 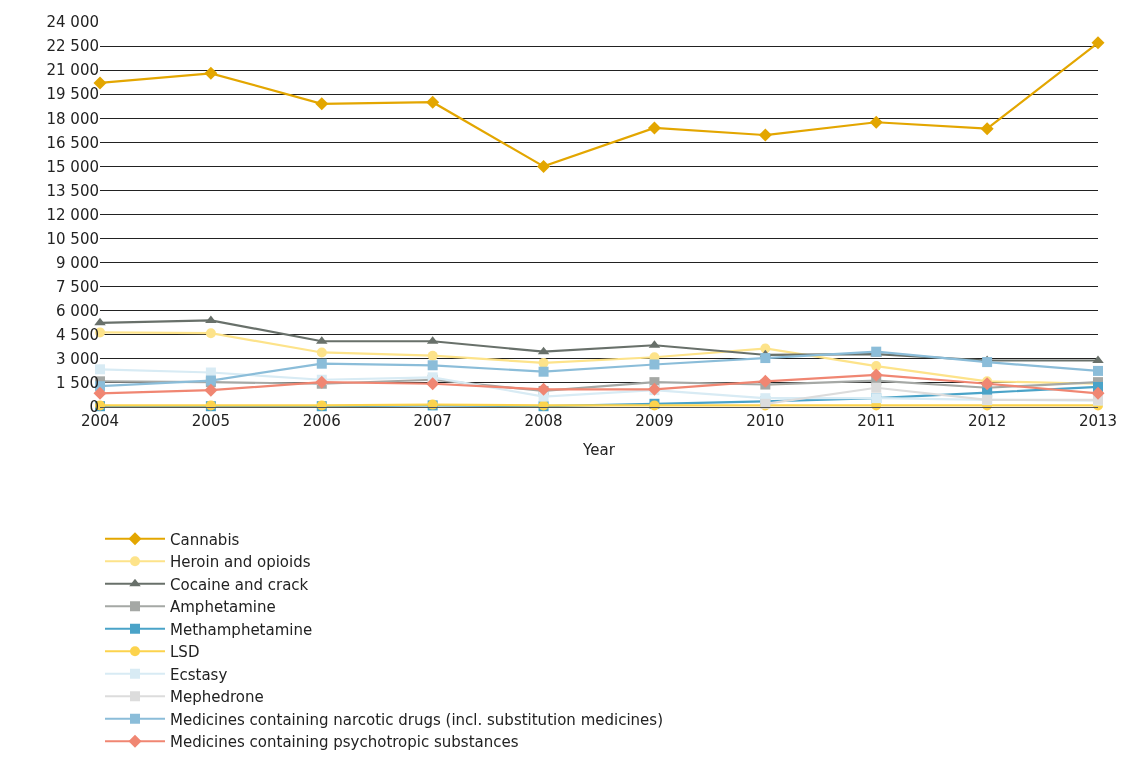 What do you see at coordinates (765, 421) in the screenshot?
I see `x-tick-label: 2010` at bounding box center [765, 421].